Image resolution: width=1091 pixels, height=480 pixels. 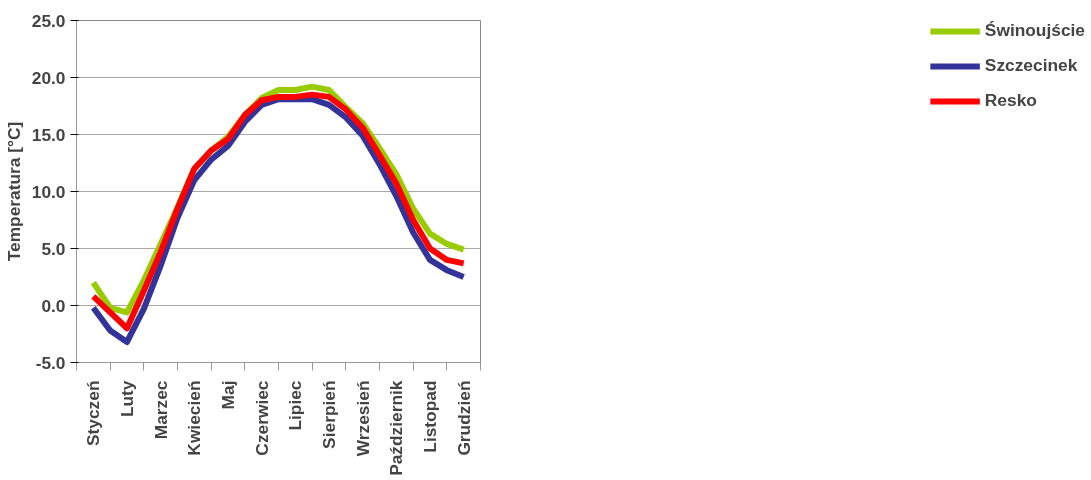 I want to click on y-tick-label: 5.0, so click(x=53, y=248).